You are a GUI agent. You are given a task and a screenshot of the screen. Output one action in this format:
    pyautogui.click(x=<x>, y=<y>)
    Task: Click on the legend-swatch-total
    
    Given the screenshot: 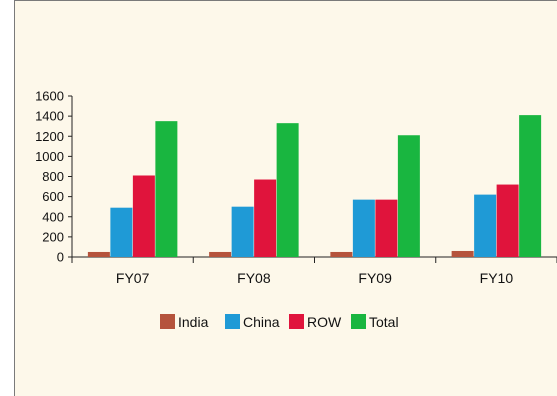 What is the action you would take?
    pyautogui.click(x=358, y=321)
    